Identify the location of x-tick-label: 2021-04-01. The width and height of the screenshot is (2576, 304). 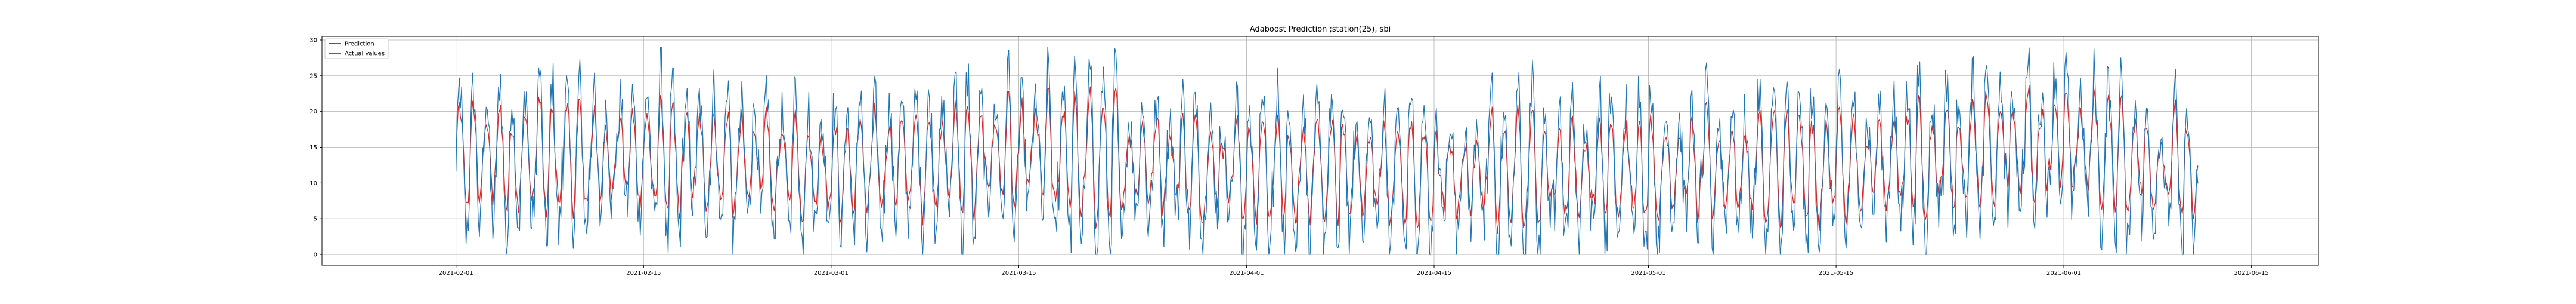
(1247, 273).